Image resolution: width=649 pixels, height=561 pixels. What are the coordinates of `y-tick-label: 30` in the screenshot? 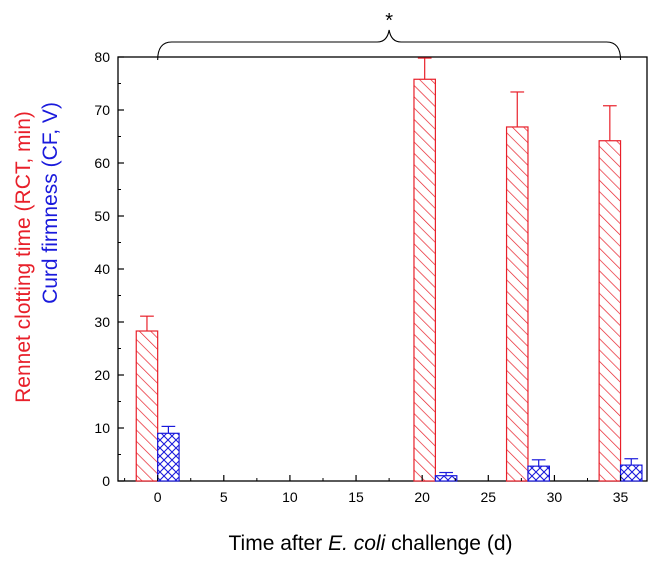 It's located at (102, 322).